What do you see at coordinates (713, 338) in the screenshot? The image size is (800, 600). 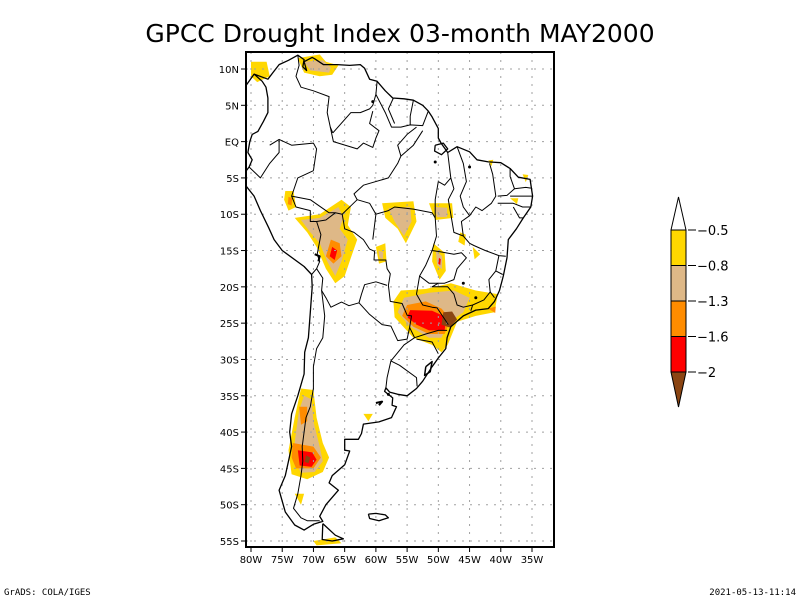 I see `colorbar-label: −1.6` at bounding box center [713, 338].